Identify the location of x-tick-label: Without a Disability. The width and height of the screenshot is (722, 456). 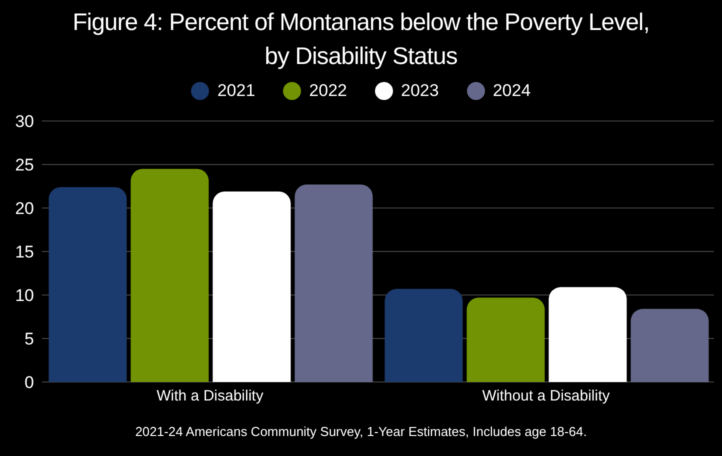
(546, 396).